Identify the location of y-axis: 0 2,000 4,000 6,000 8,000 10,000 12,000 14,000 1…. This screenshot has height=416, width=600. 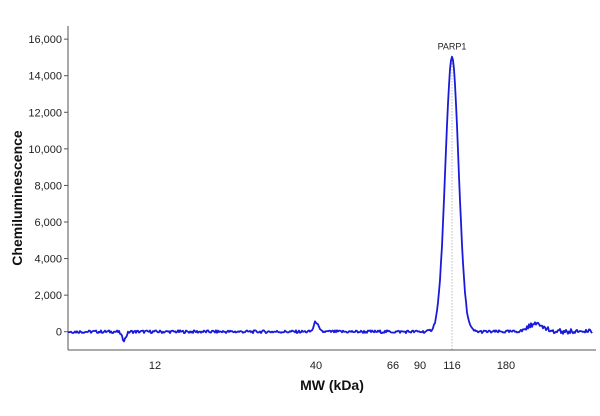
(48, 188).